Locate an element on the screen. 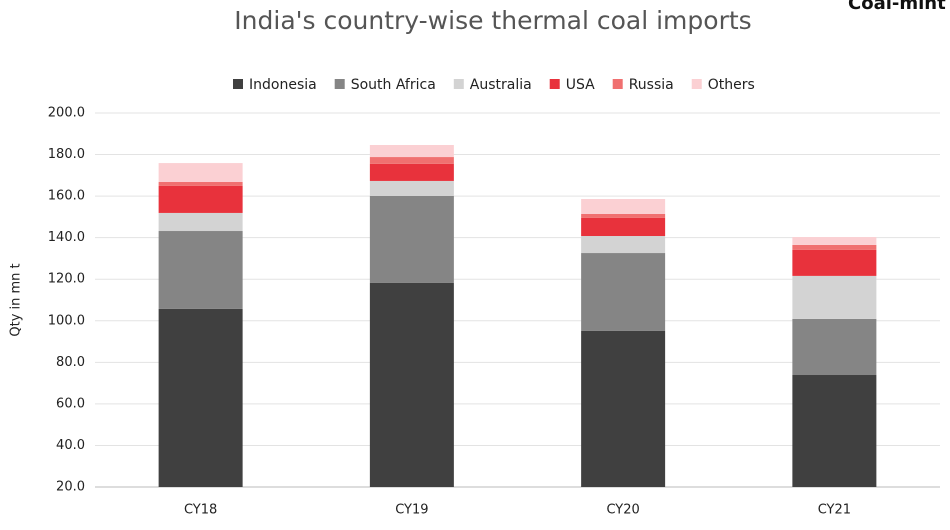  y-axis-label: Qty in mn t is located at coordinates (16, 299).